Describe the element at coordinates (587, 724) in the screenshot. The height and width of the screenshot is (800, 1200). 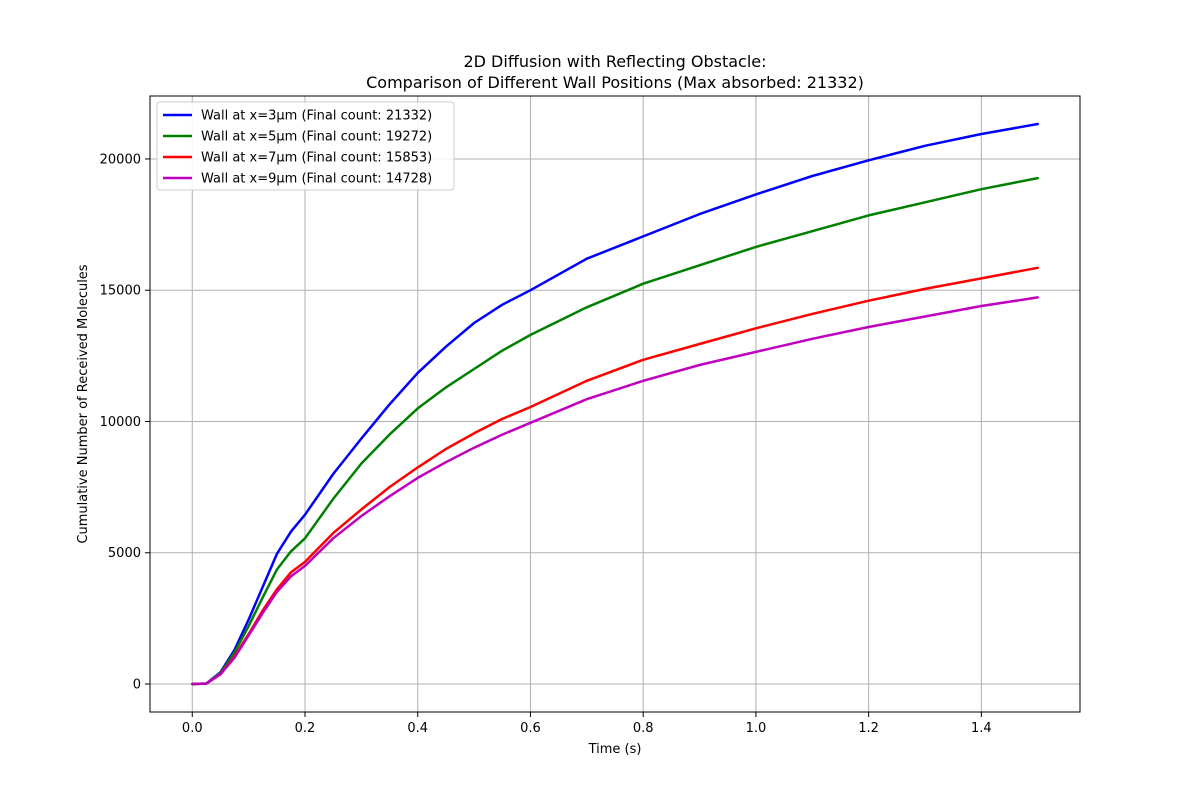
I see `x-axis-ticks: 0.0 0.2 0.4 0.6 0.8 1.0 1.2 1.4` at that location.